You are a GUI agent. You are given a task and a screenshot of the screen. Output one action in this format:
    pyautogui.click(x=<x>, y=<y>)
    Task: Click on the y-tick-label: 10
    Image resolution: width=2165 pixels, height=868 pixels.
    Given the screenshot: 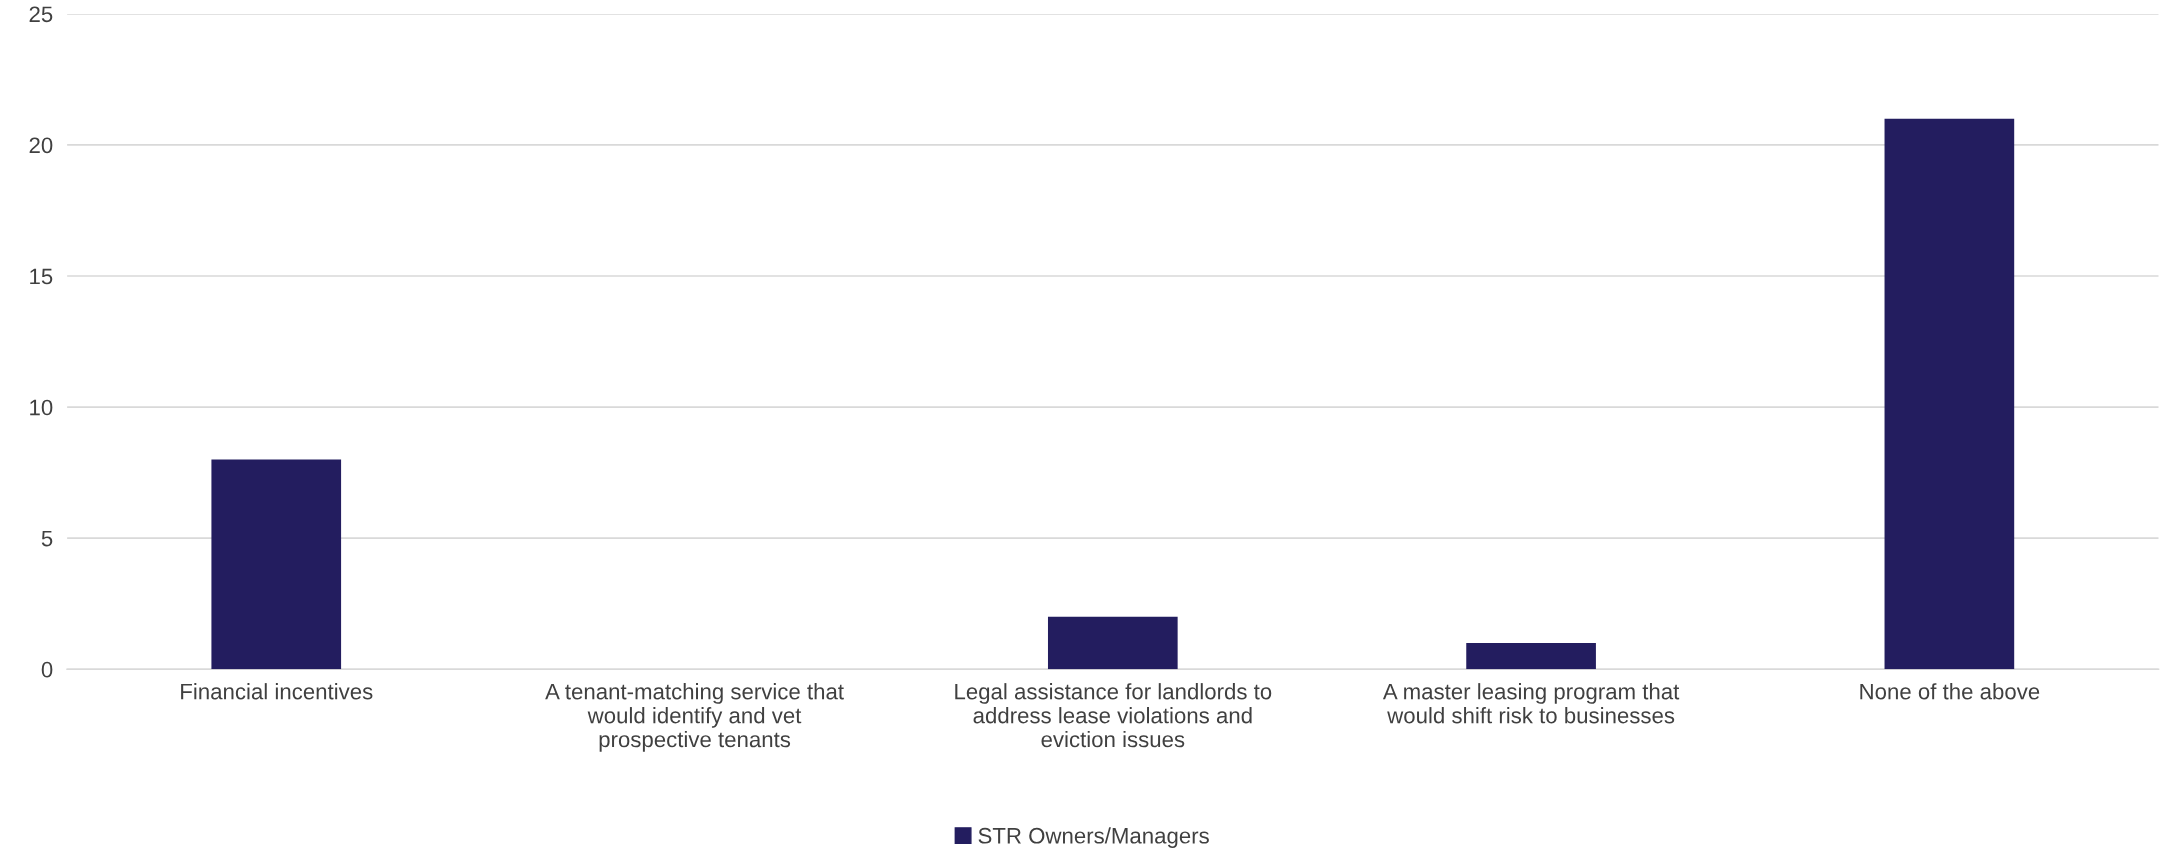 What is the action you would take?
    pyautogui.click(x=41, y=407)
    